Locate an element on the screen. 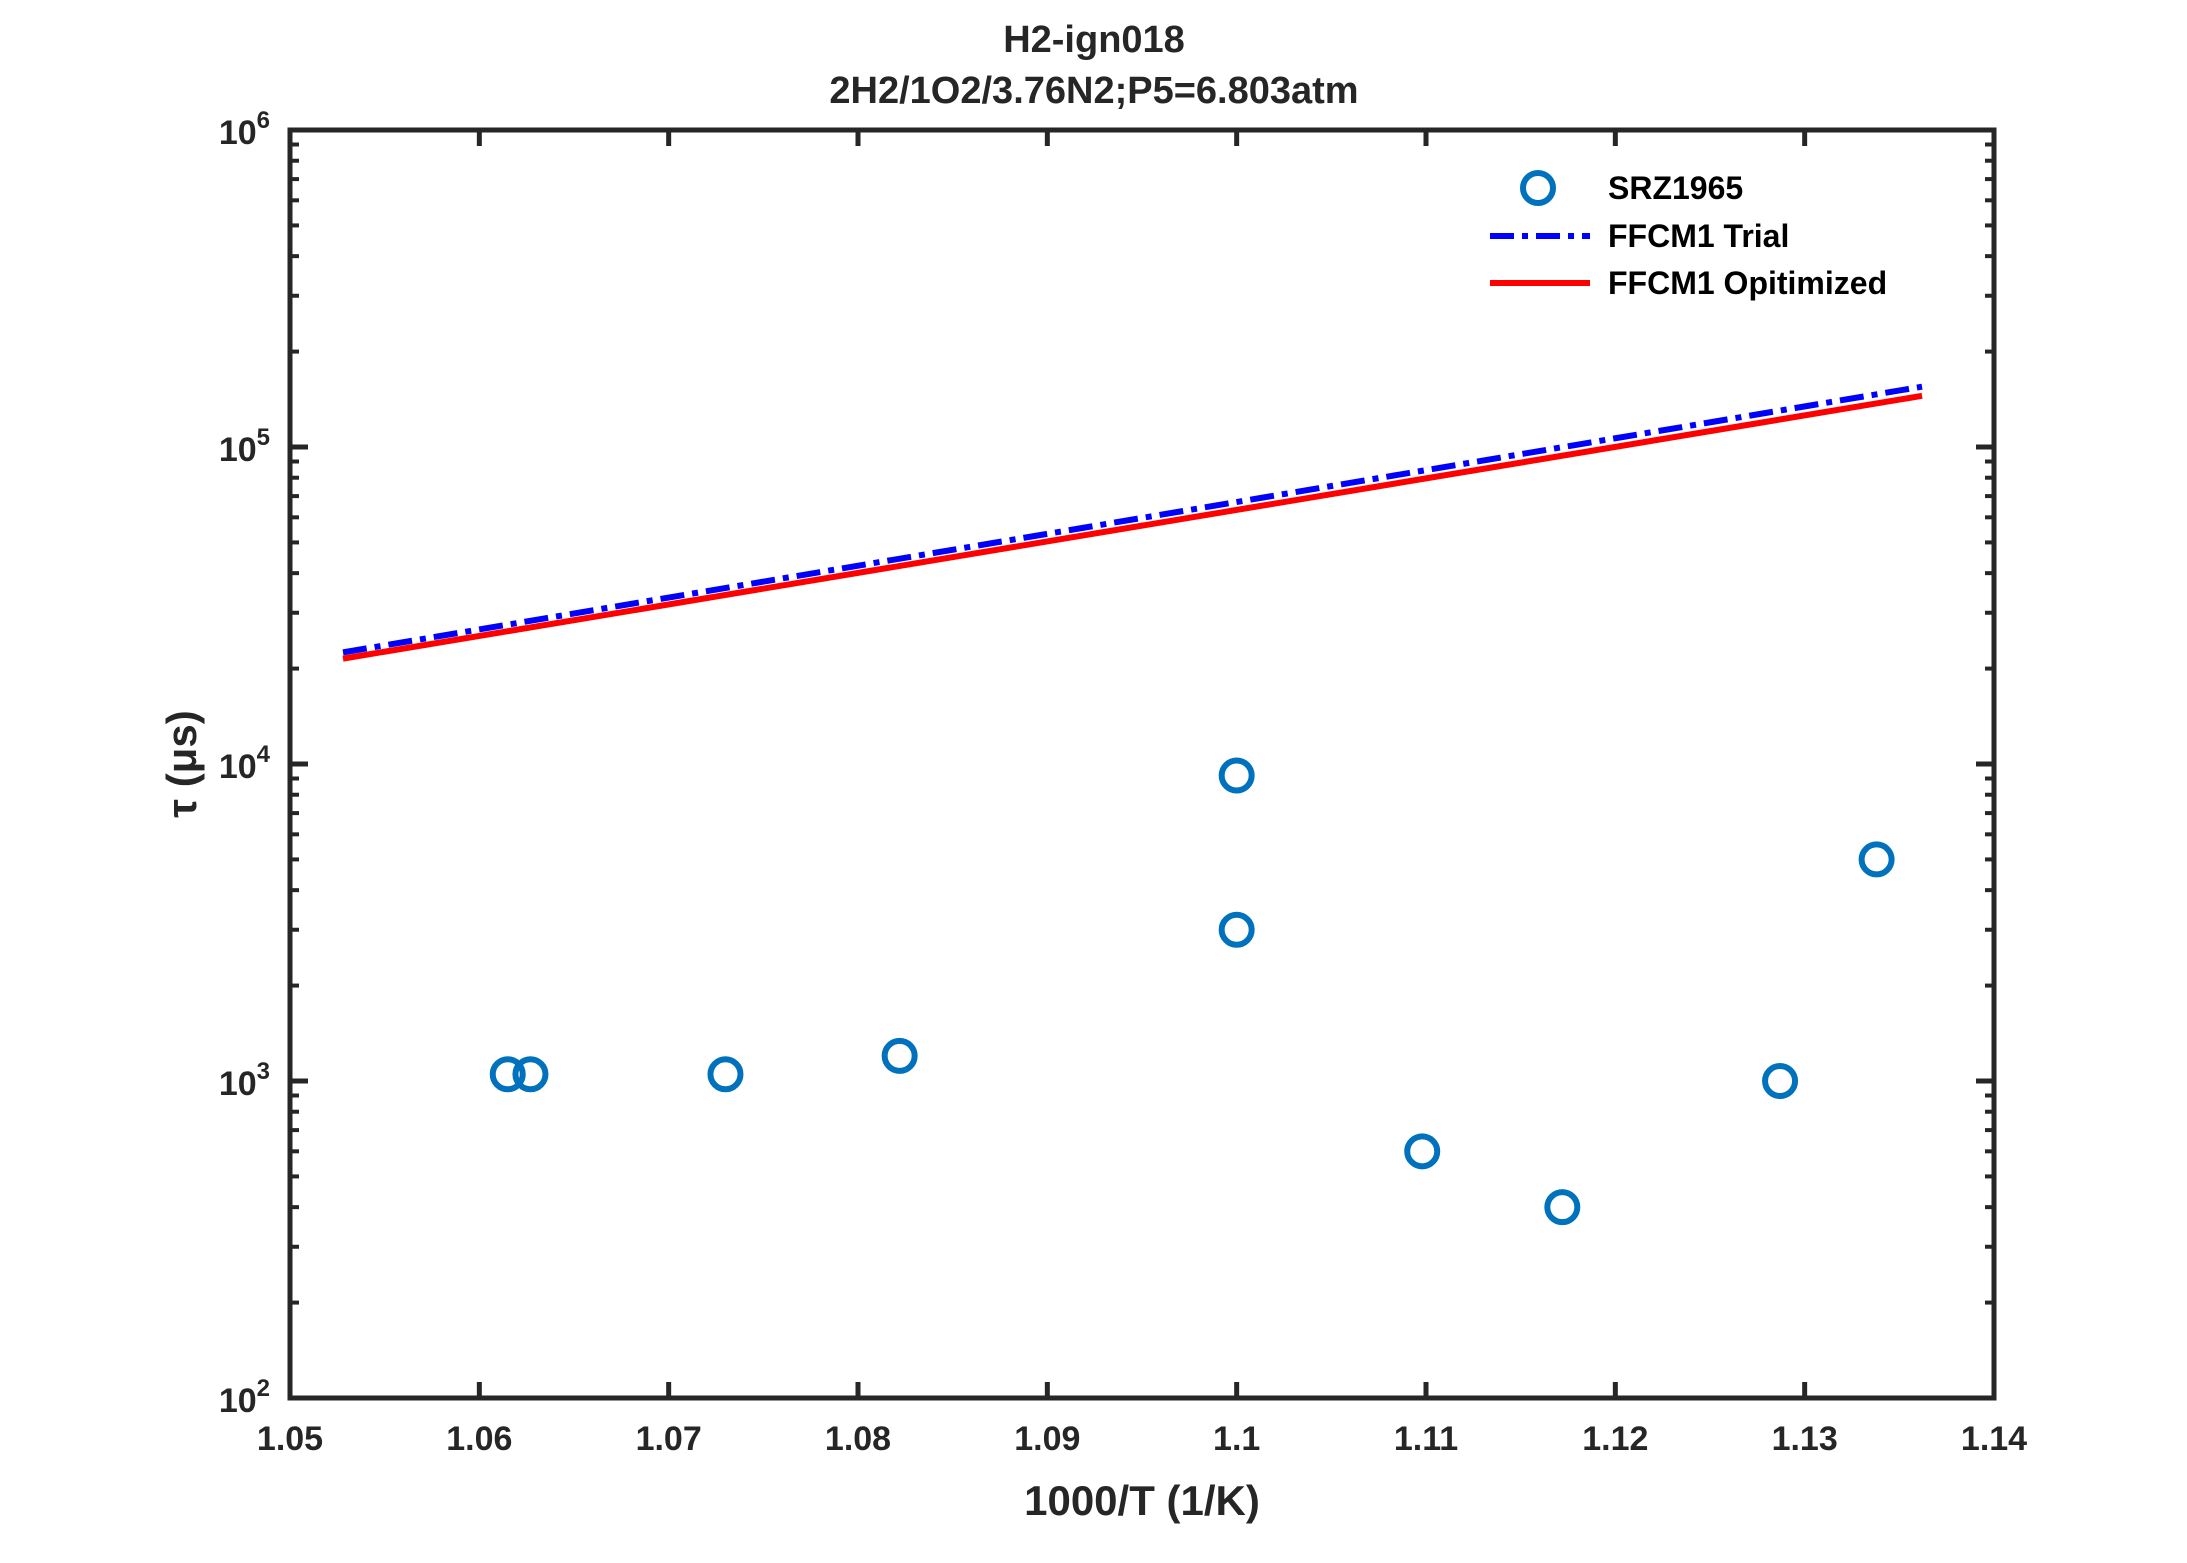  y-tick-label: 10⁵ is located at coordinates (244, 446).